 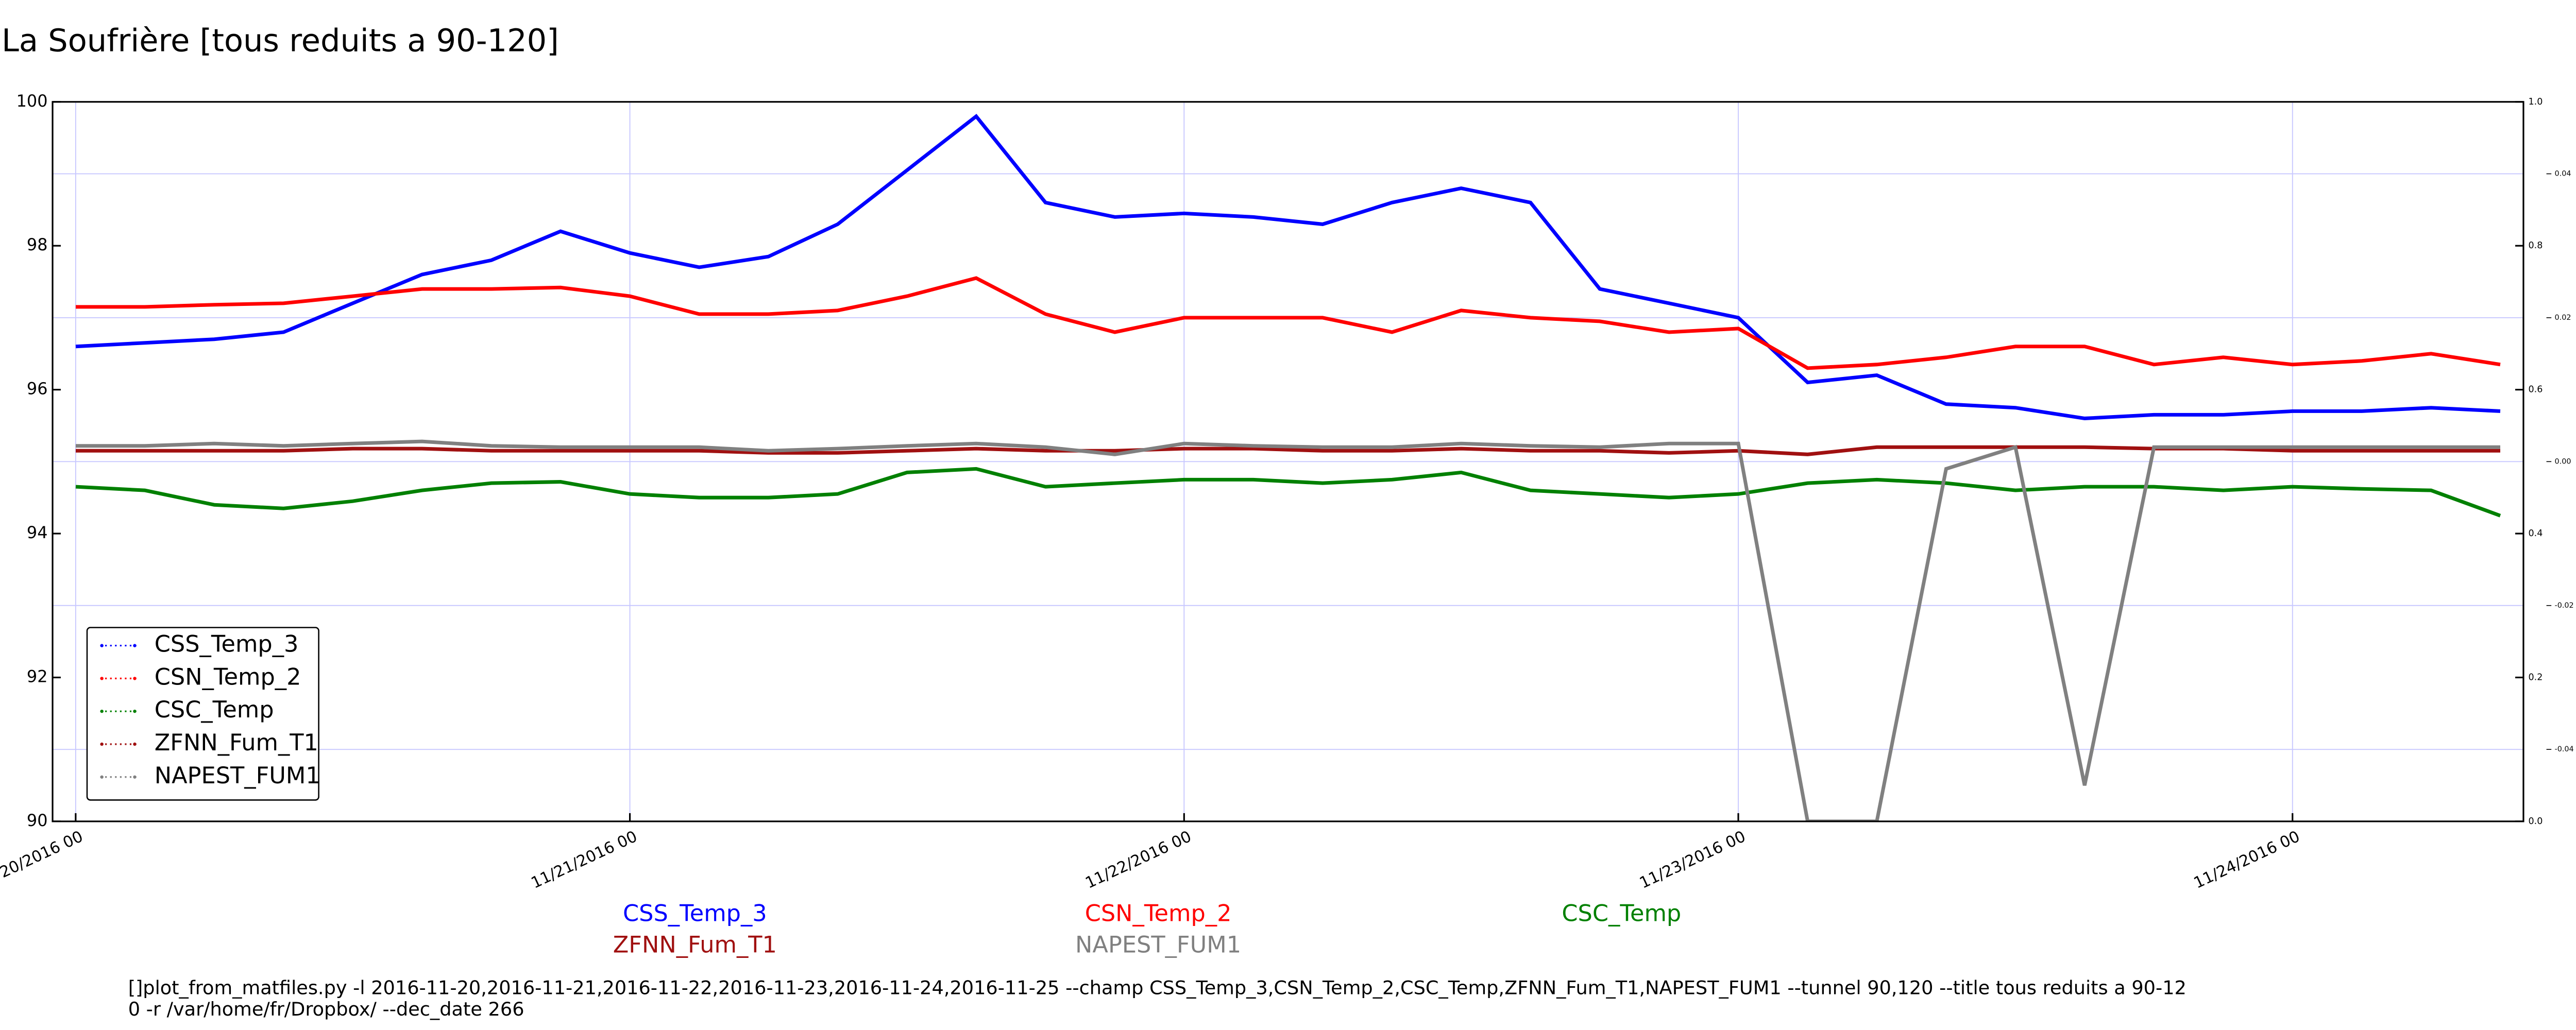 I want to click on y3-tick-label: 0.02, so click(x=2563, y=318).